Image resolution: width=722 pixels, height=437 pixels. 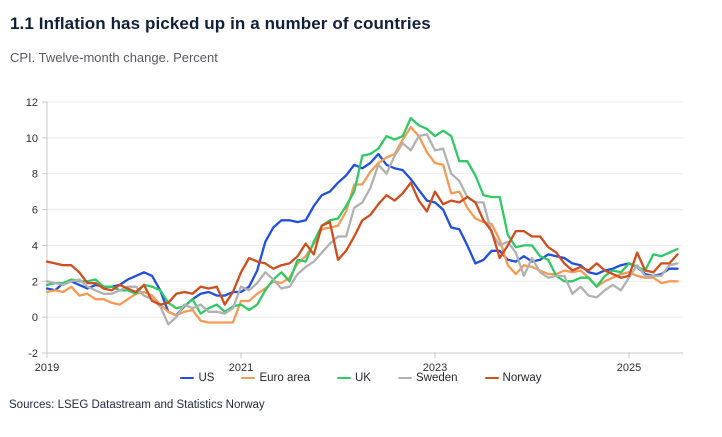 What do you see at coordinates (187, 378) in the screenshot?
I see `legend-swatch-us` at bounding box center [187, 378].